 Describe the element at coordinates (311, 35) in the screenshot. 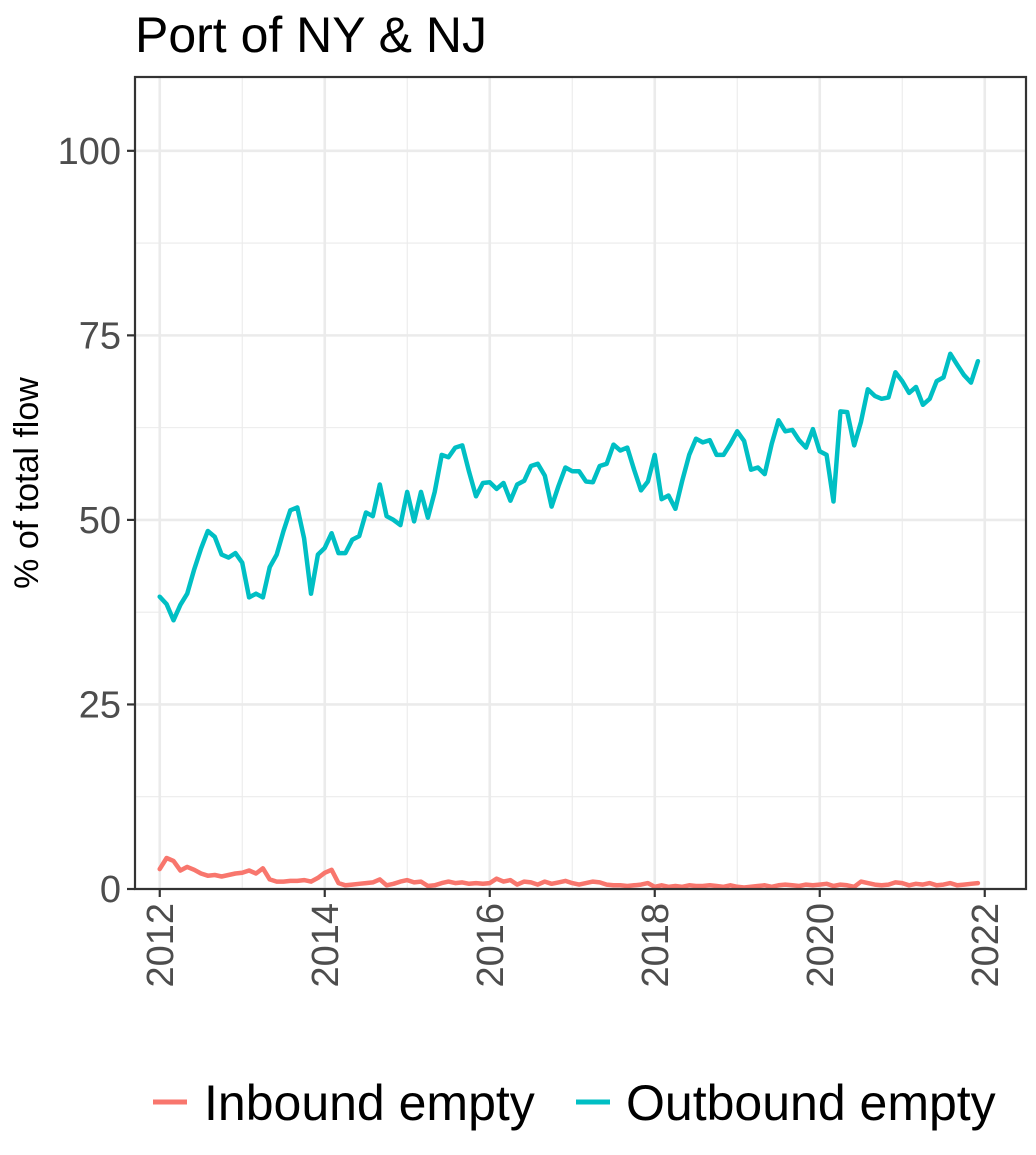

I see `chart-title: Port of NY & NJ` at that location.